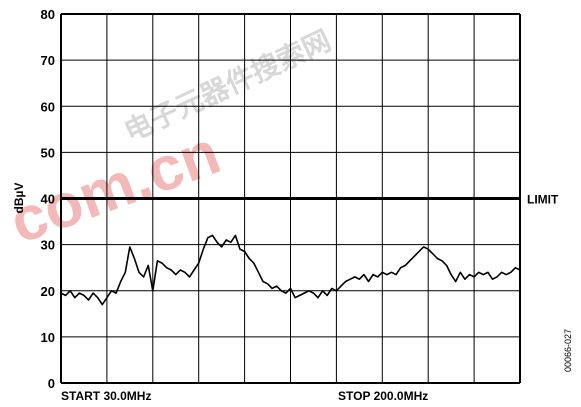 The width and height of the screenshot is (581, 407). What do you see at coordinates (51, 383) in the screenshot?
I see `y-tick-label: 0` at bounding box center [51, 383].